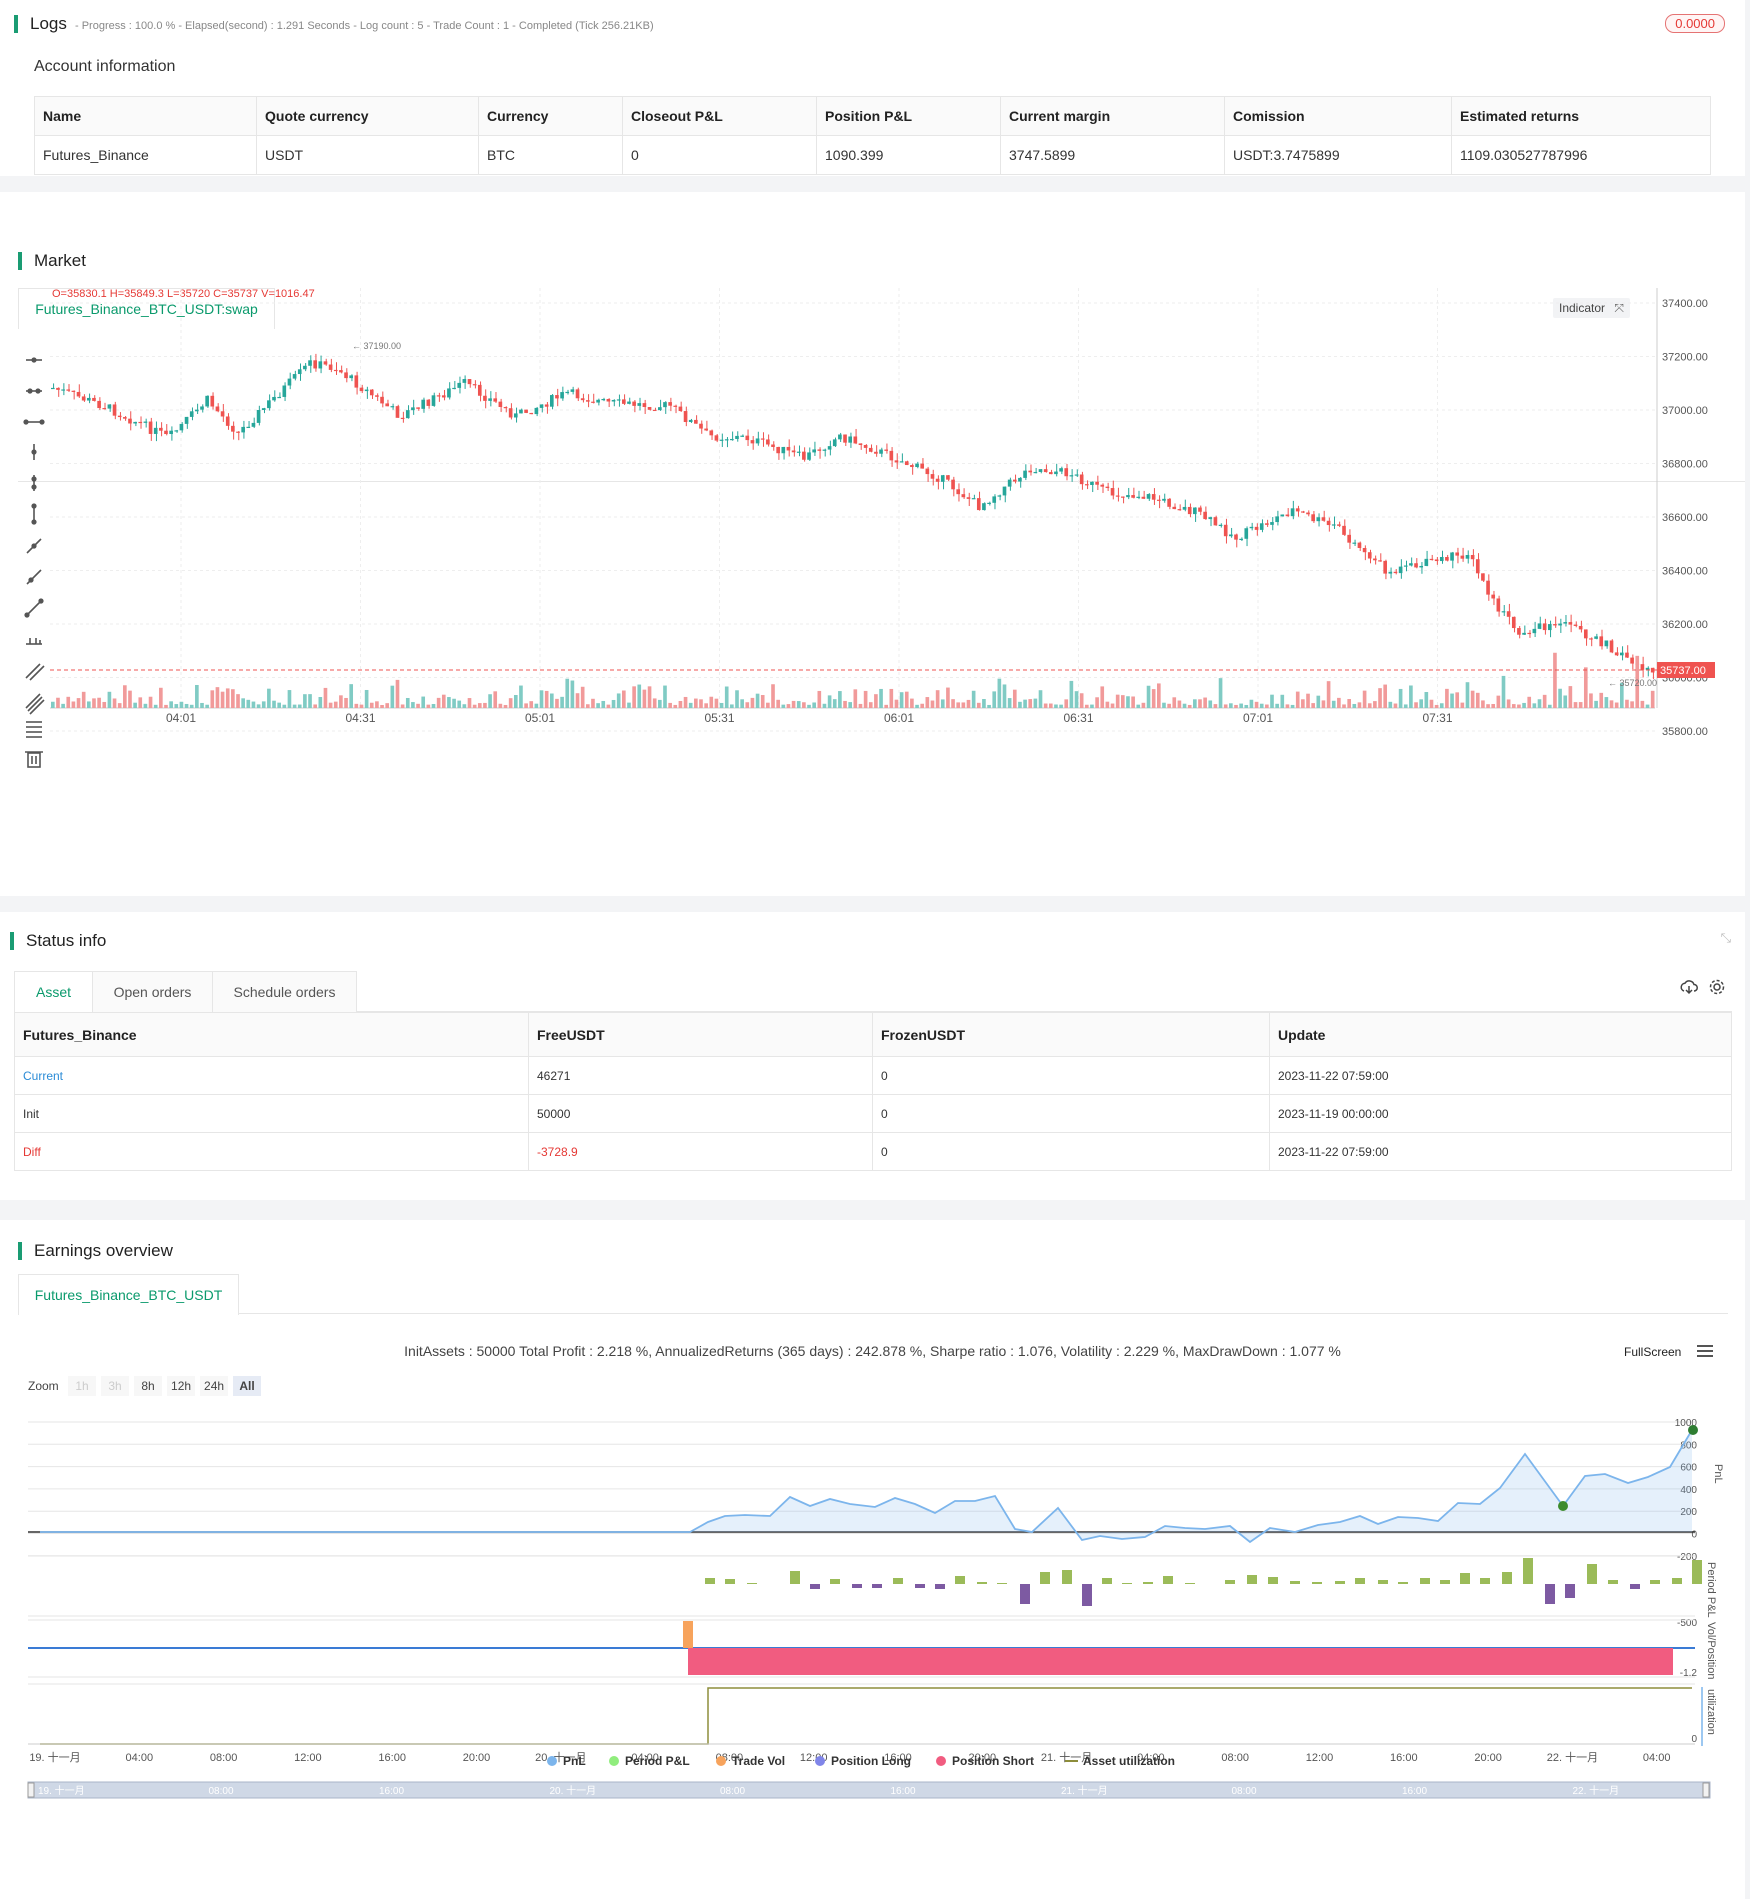  I want to click on logs-title: Logs, so click(40, 24).